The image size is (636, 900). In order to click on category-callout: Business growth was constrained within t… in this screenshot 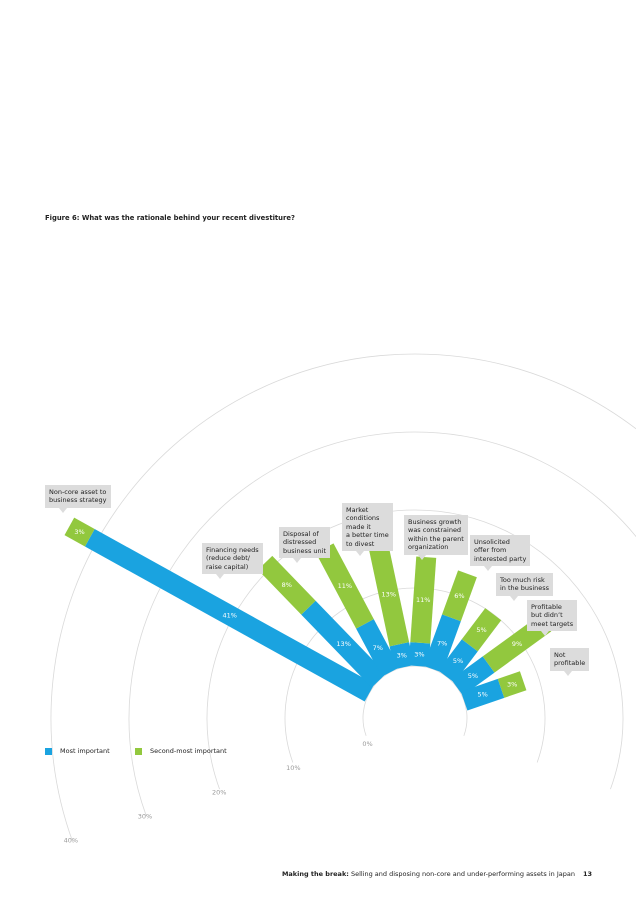, I will do `click(436, 537)`.